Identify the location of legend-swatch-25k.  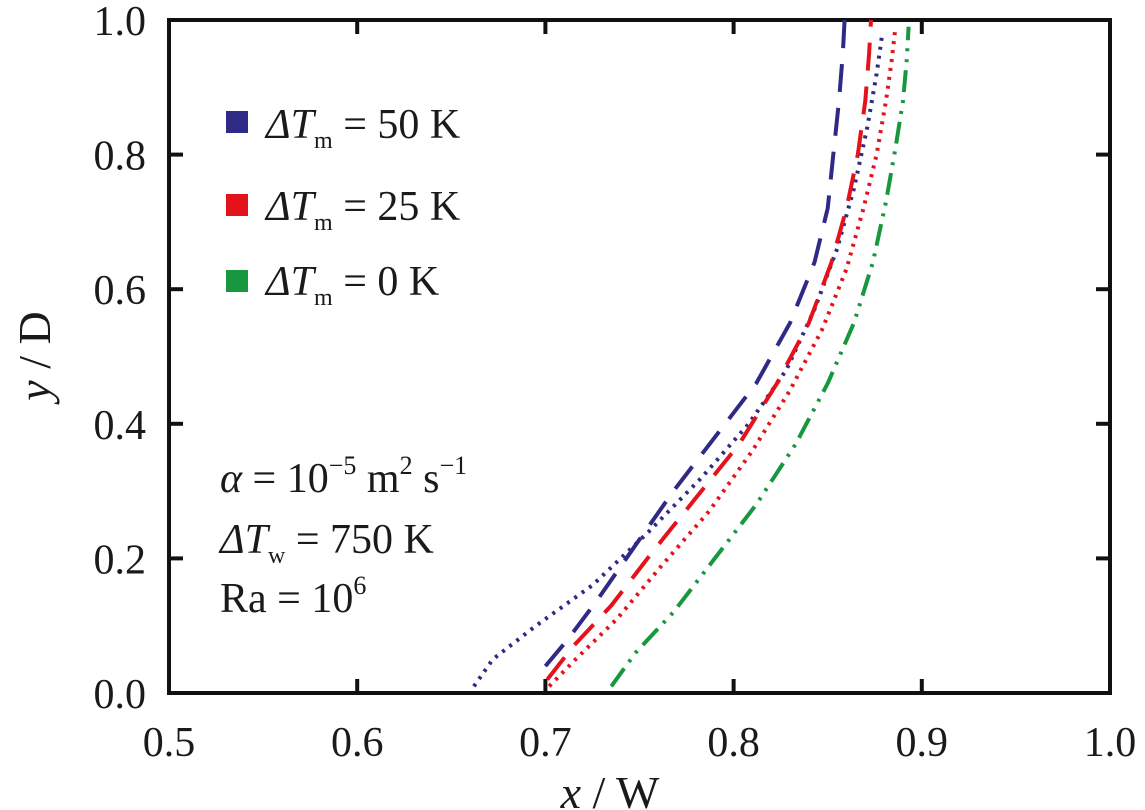
(237, 205).